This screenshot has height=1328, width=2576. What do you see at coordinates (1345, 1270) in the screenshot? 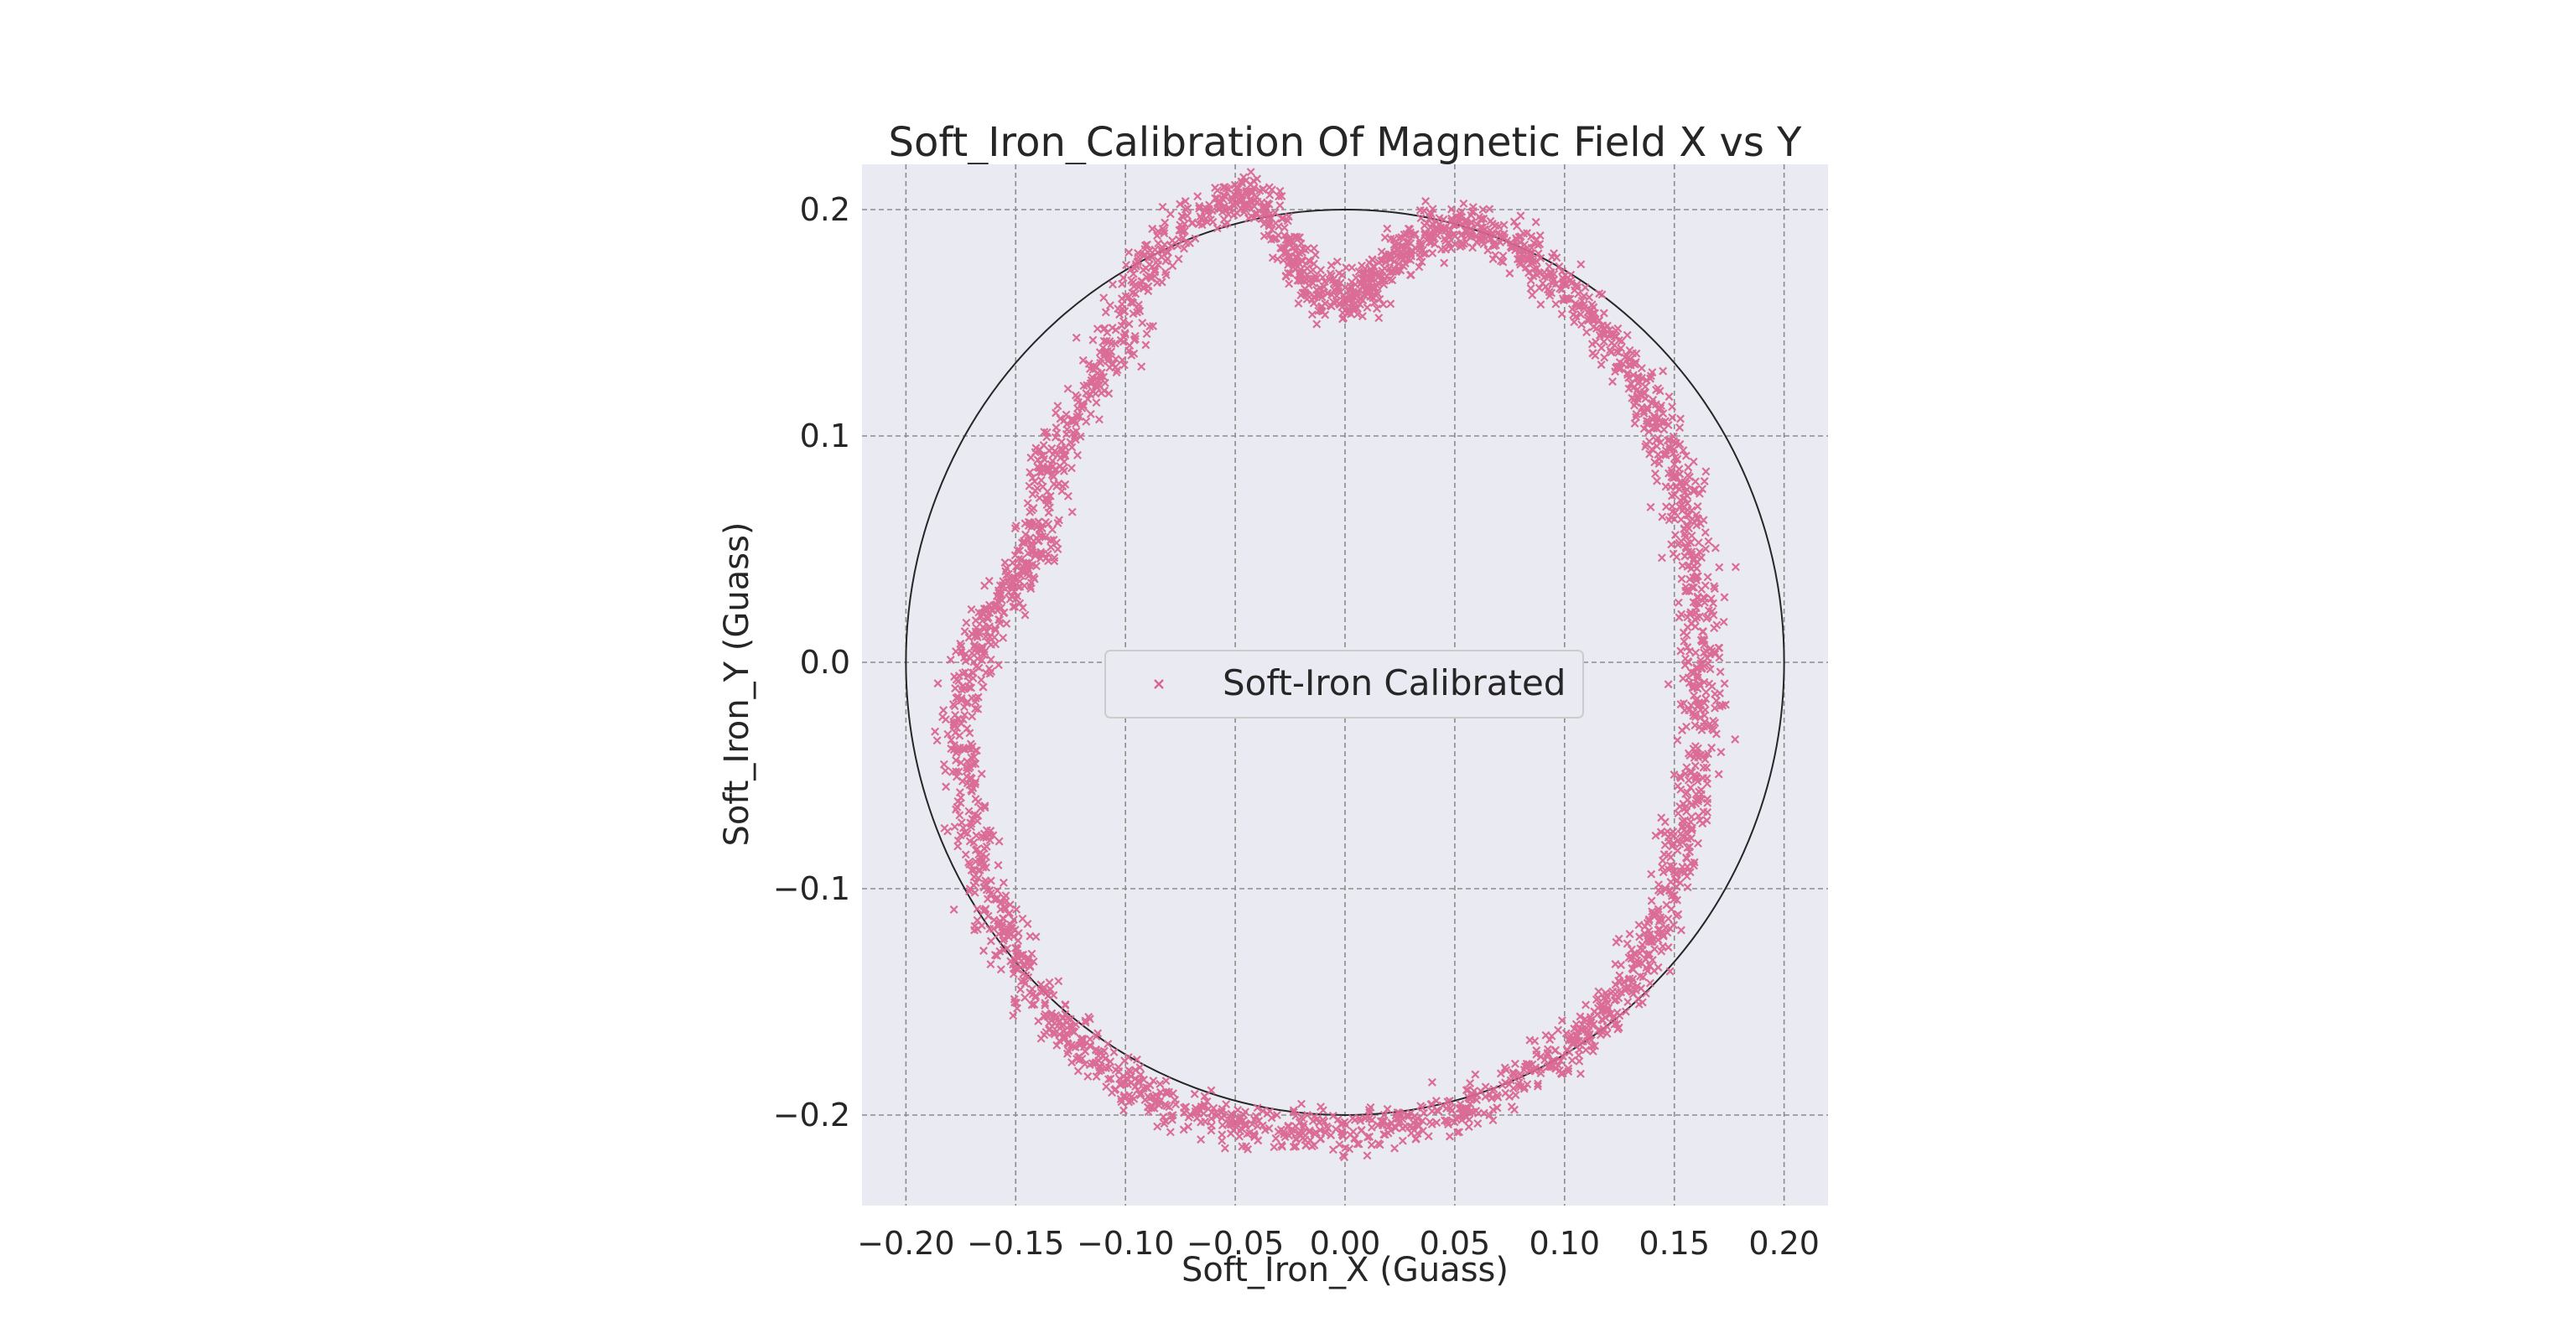
I see `x-axis-label: Soft_Iron_X (Guass)` at bounding box center [1345, 1270].